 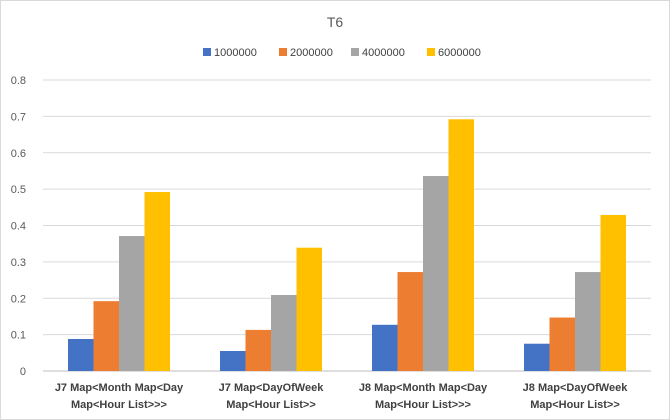 I want to click on y-tick-label-0: 0, so click(x=23, y=372).